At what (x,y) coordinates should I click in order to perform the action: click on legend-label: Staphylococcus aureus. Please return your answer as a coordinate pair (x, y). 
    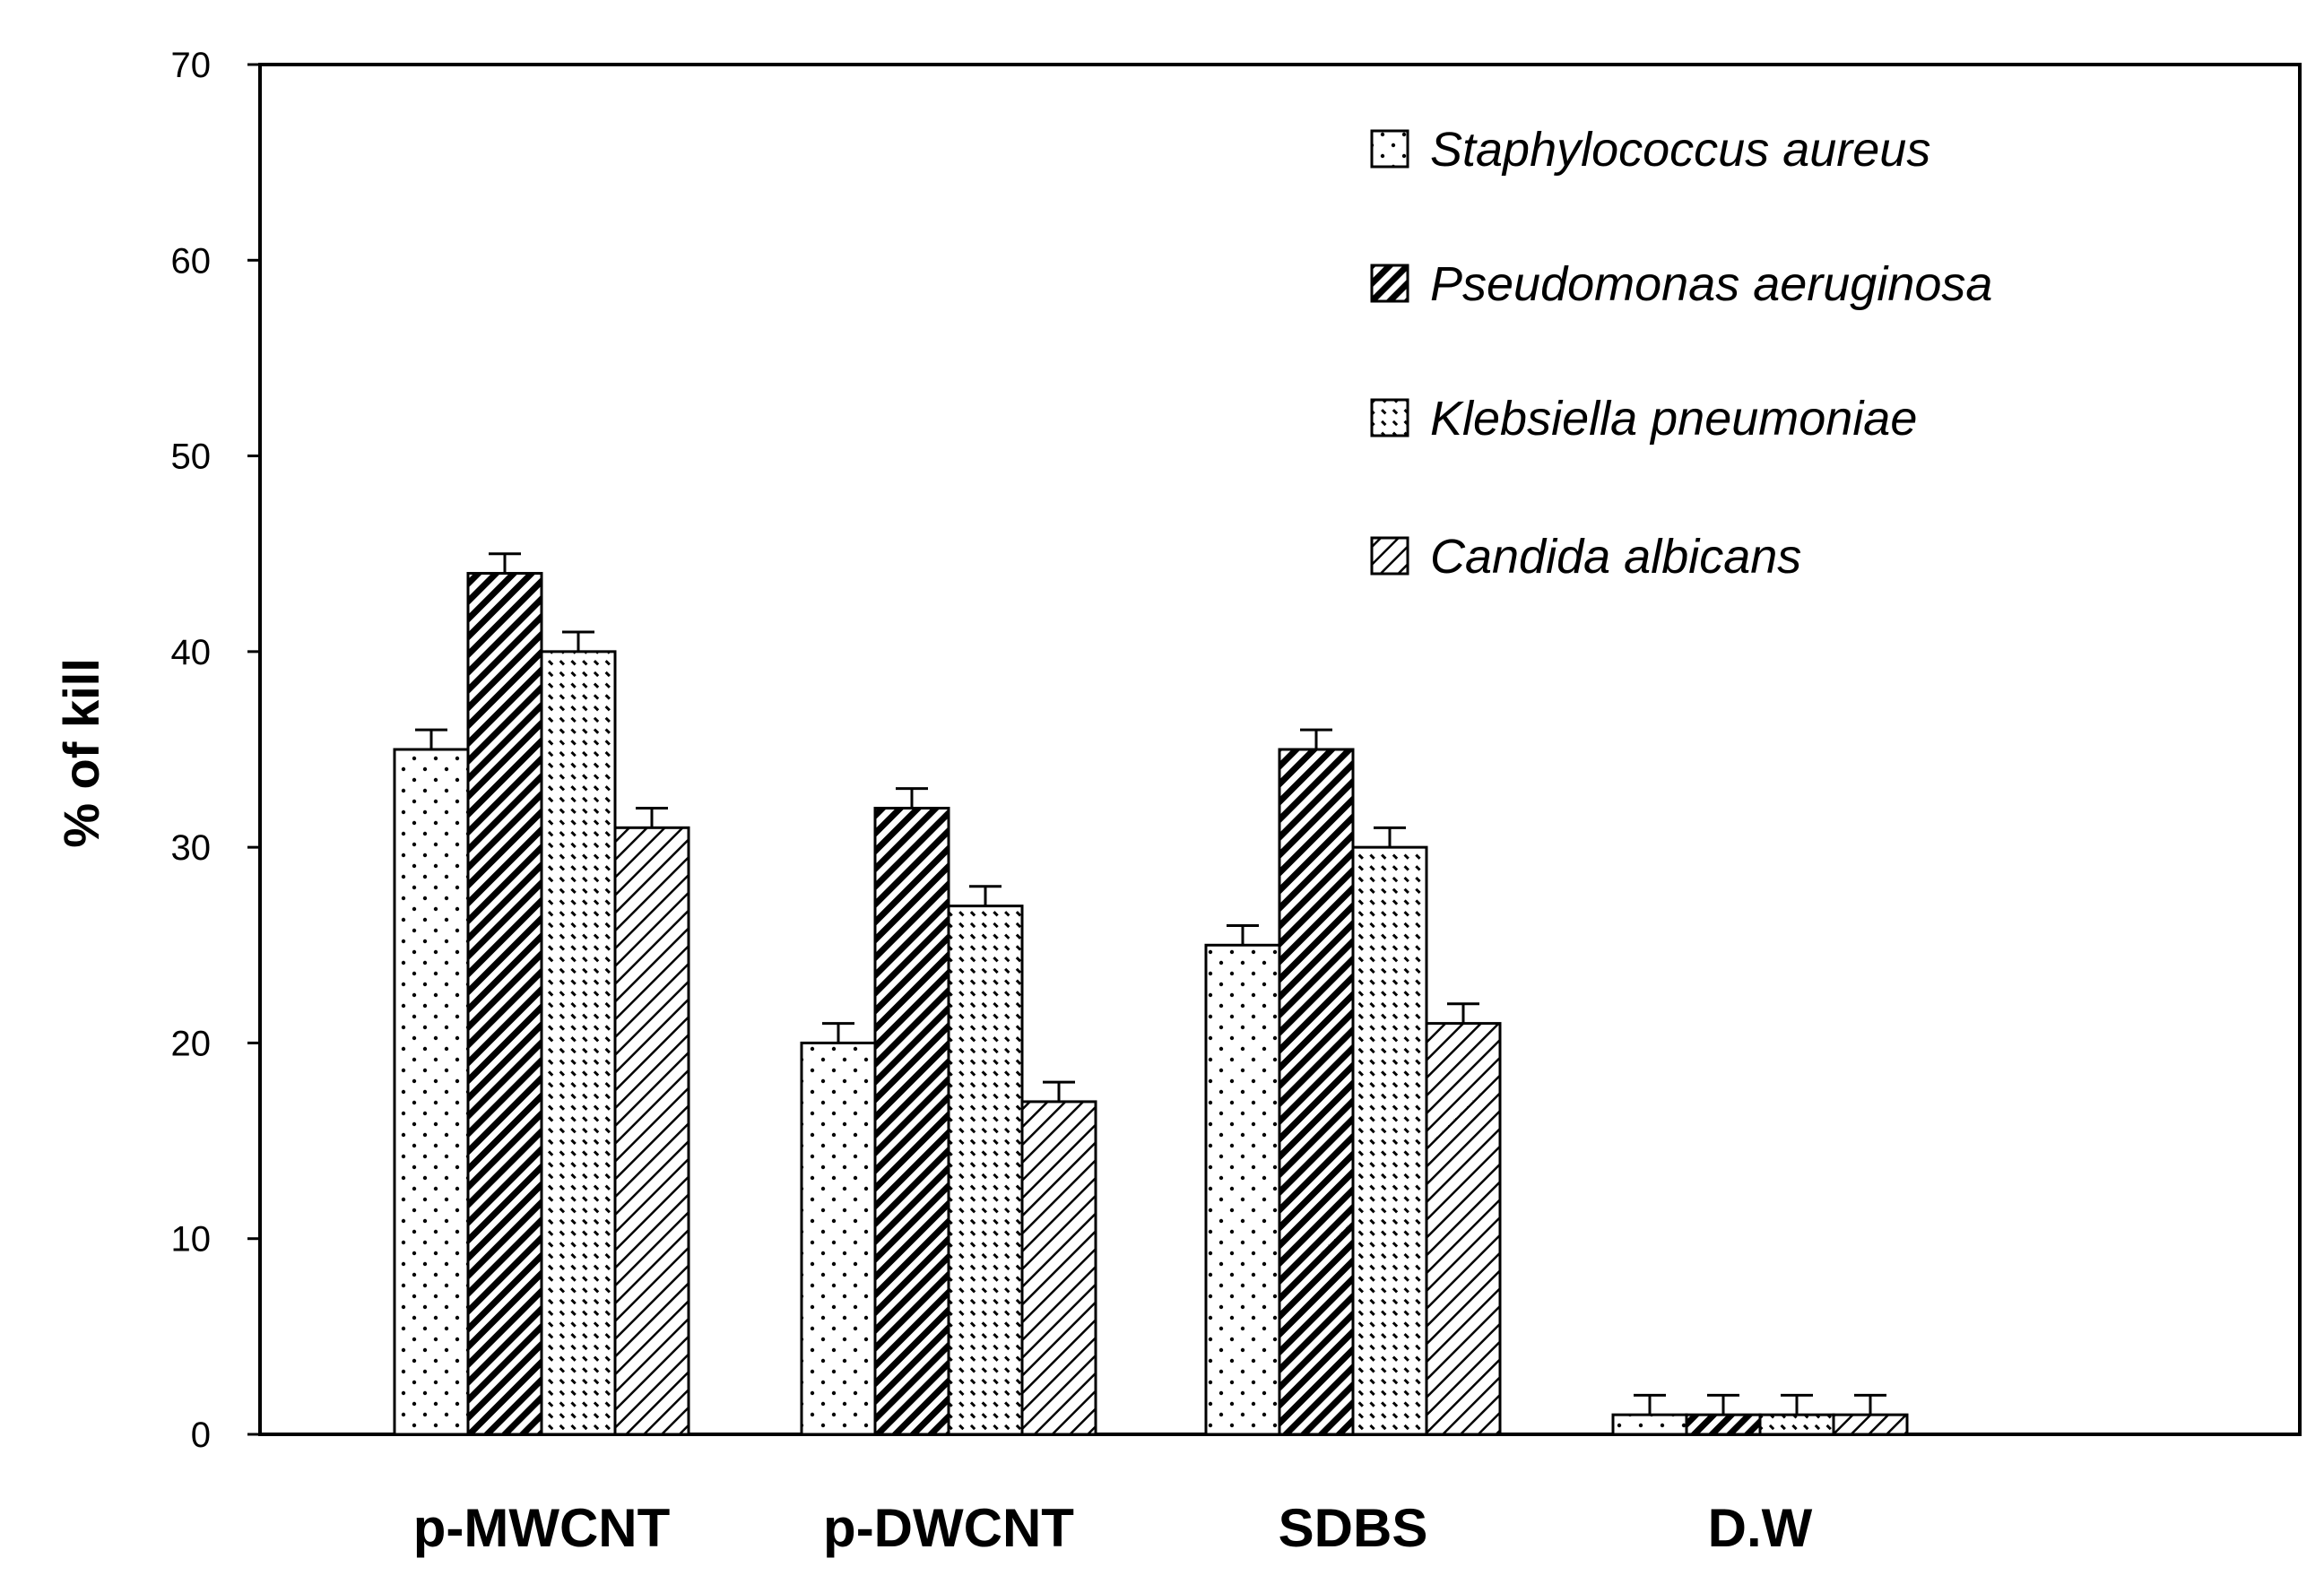
    Looking at the image, I should click on (1680, 150).